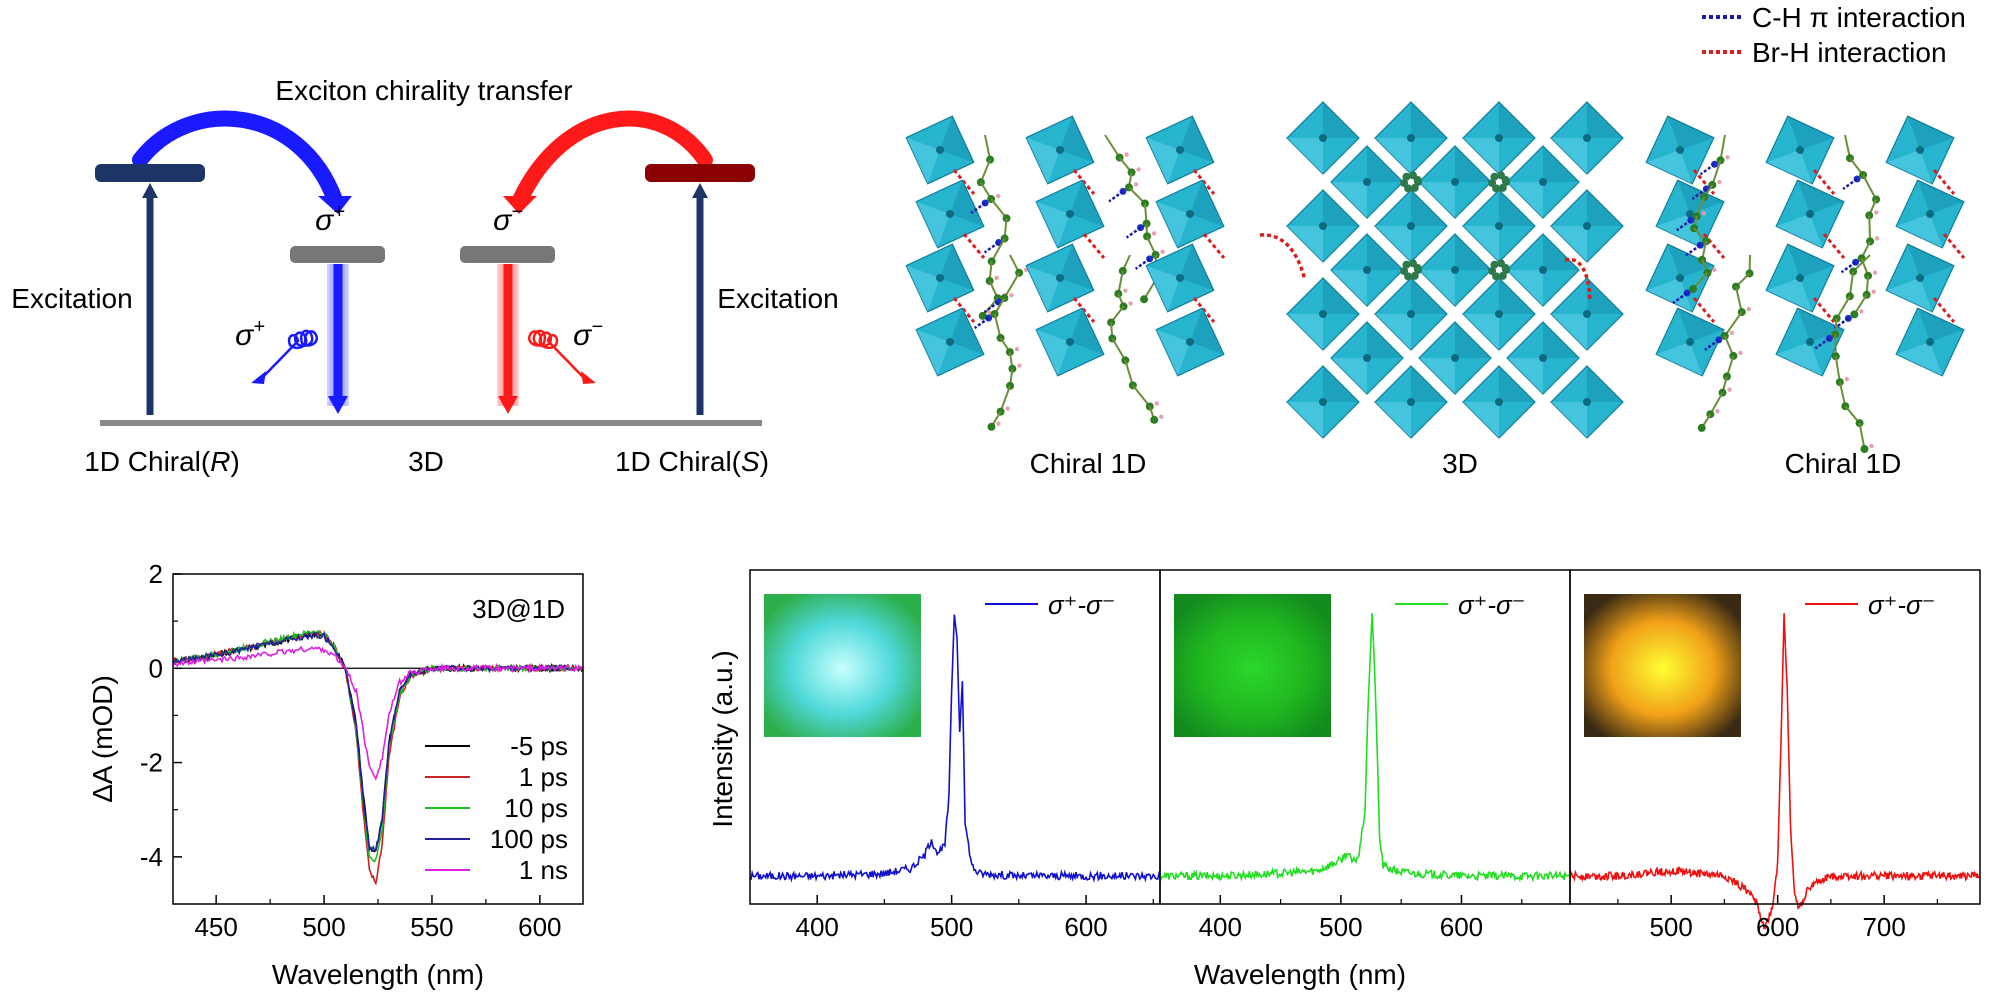 The width and height of the screenshot is (2000, 1000). What do you see at coordinates (151, 857) in the screenshot?
I see `ta-y-tick-label: -4` at bounding box center [151, 857].